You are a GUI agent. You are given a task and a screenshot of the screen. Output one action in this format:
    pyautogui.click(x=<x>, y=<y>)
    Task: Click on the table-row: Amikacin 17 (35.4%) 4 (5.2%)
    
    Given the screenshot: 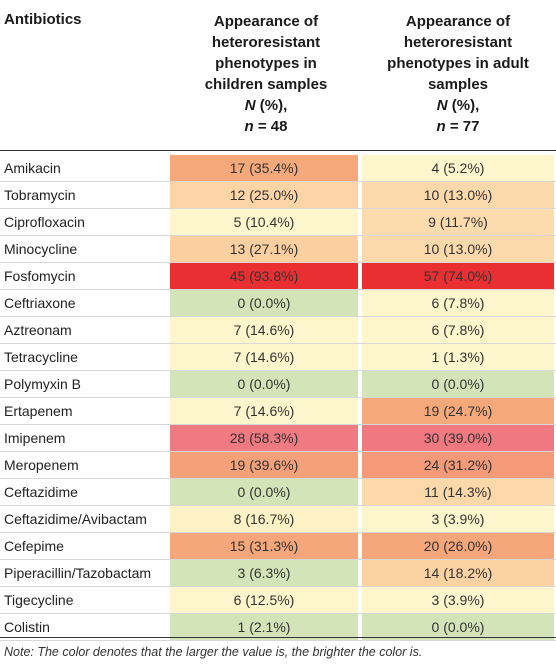 What is the action you would take?
    pyautogui.click(x=278, y=168)
    